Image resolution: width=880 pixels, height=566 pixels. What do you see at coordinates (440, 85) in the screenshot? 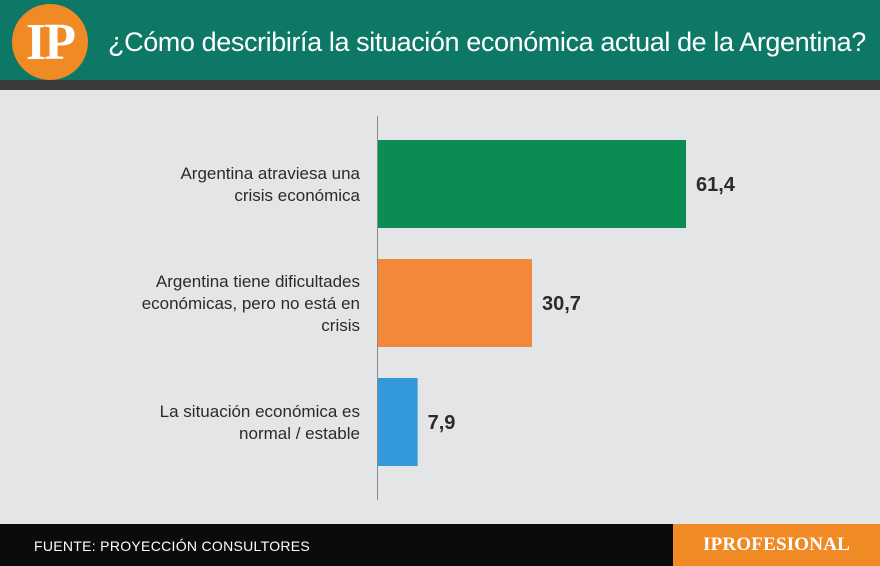
I see `header-divider` at bounding box center [440, 85].